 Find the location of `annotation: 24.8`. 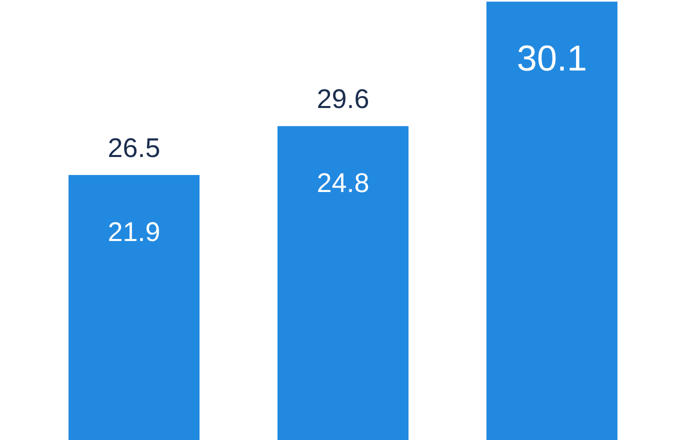

annotation: 24.8 is located at coordinates (343, 183).